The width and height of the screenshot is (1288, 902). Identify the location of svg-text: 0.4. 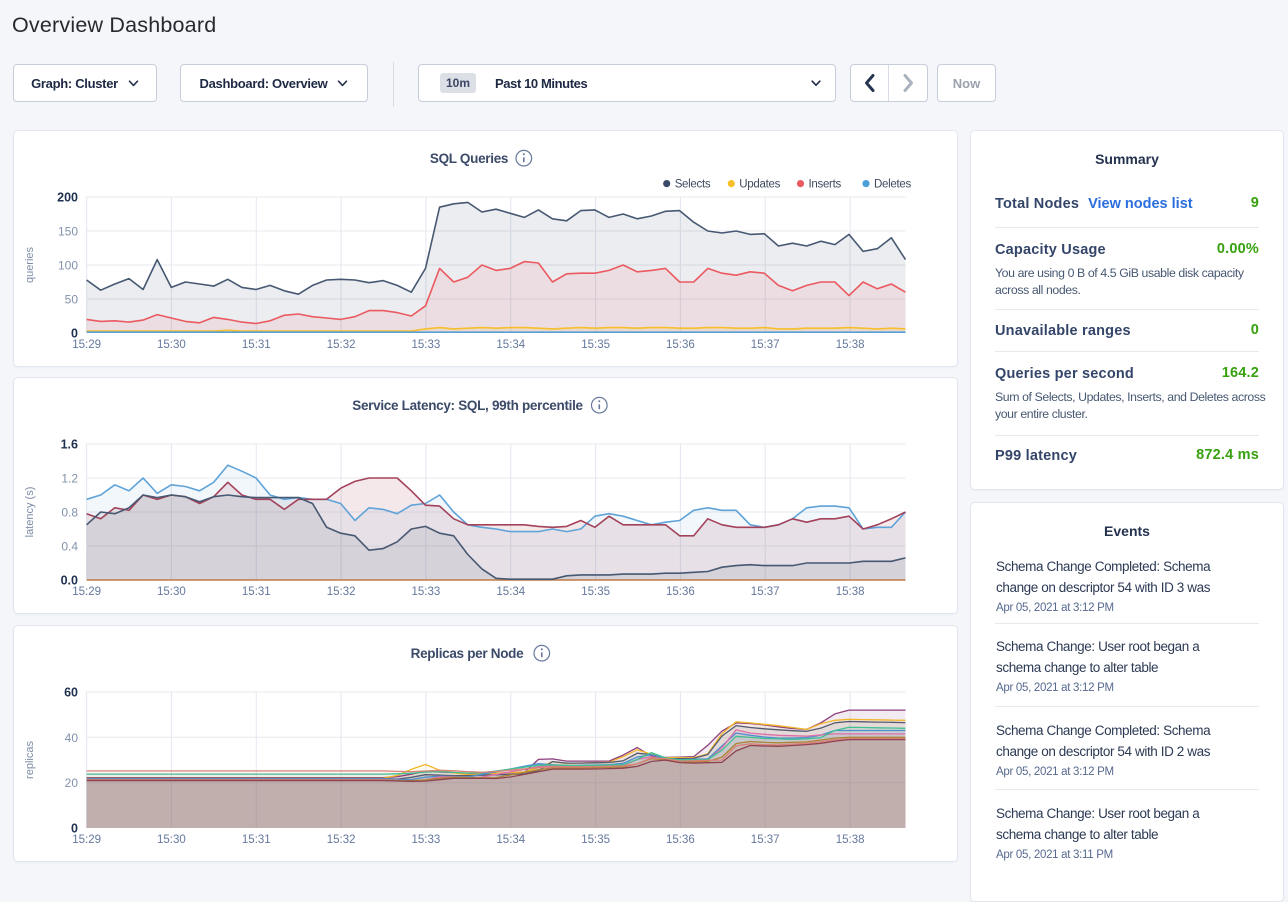
(69, 547).